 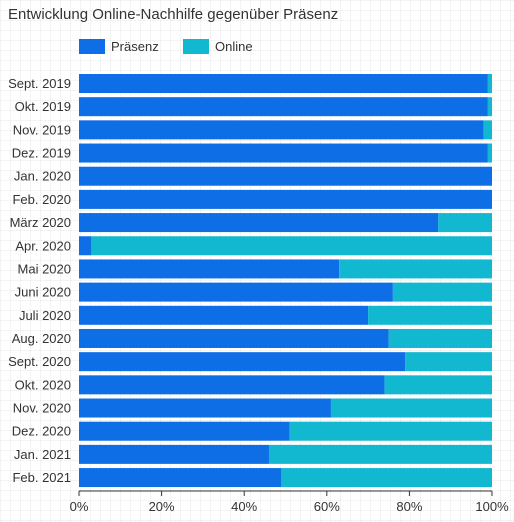 What do you see at coordinates (42, 408) in the screenshot?
I see `y-tick-label: Nov. 2020` at bounding box center [42, 408].